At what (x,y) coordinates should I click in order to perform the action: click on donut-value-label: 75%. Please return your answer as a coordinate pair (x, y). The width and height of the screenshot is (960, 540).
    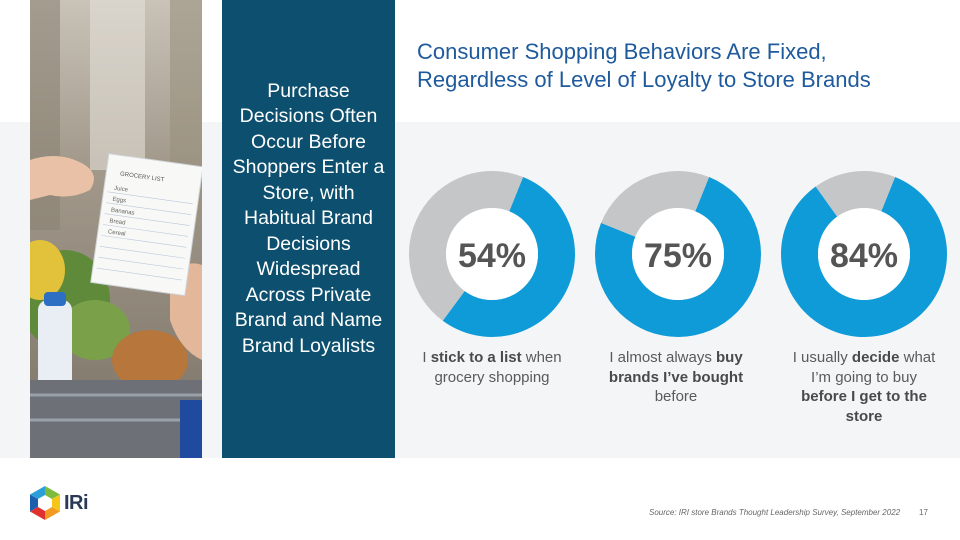
    Looking at the image, I should click on (678, 256).